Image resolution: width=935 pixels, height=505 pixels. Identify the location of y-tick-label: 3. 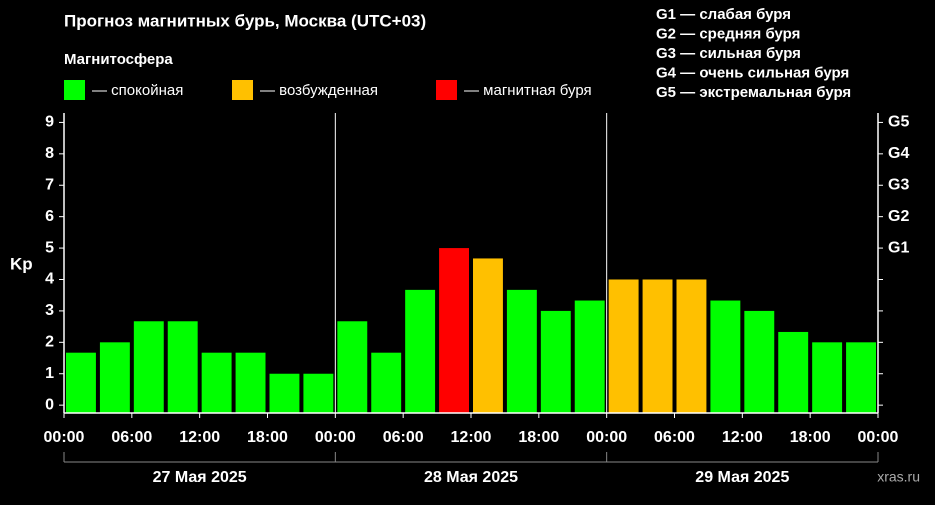
(49, 310).